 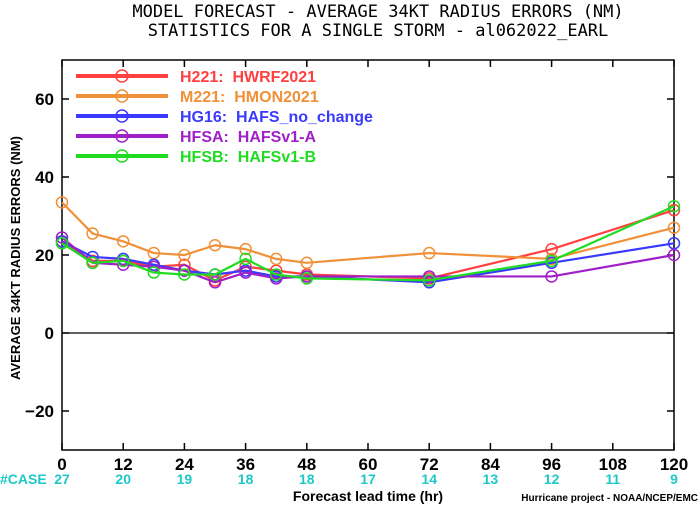 I want to click on y-axis-label: AVERAGE 34KT RADIUS ERRORS (NM), so click(x=15, y=258).